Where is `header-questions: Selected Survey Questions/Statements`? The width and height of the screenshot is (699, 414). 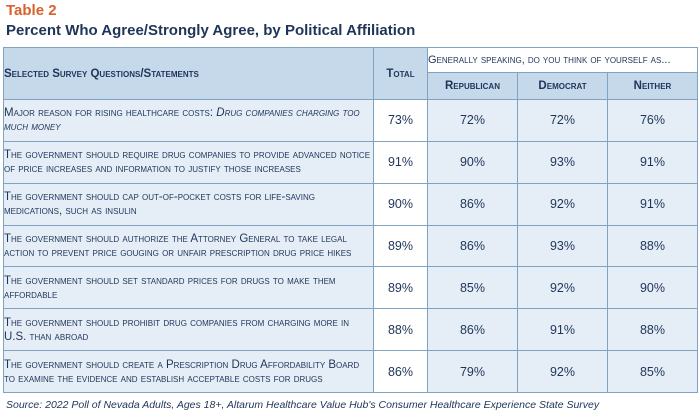
header-questions: Selected Survey Questions/Statements is located at coordinates (188, 73).